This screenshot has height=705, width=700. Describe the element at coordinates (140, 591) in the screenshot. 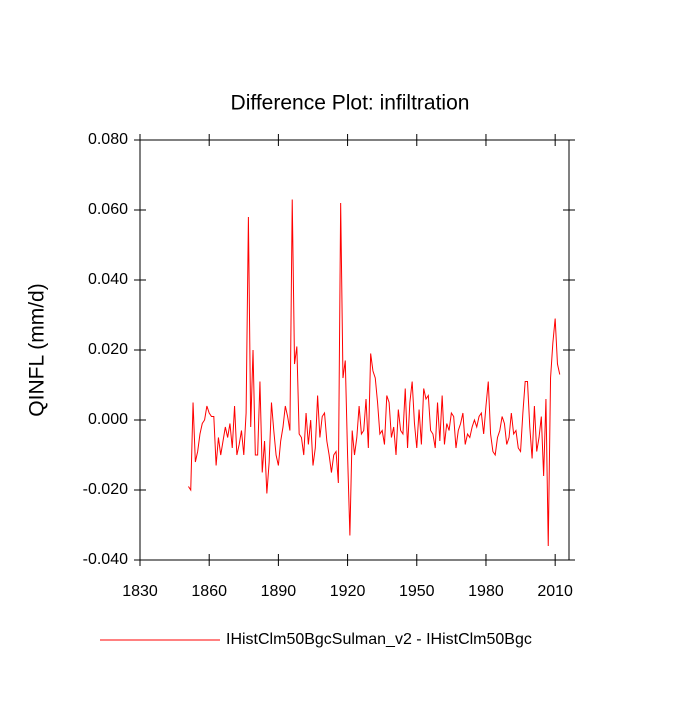

I see `x-tick-label: 1830` at that location.